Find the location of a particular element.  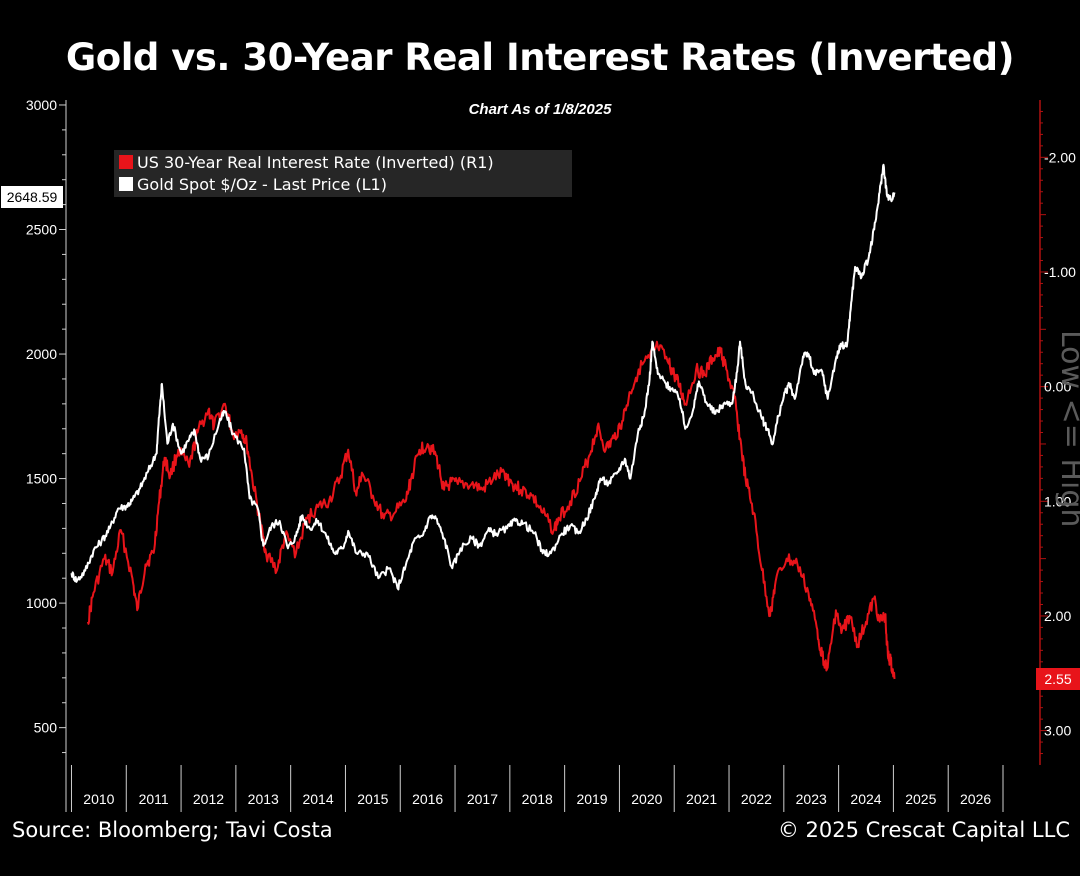

gold-last-value-box is located at coordinates (32, 197).